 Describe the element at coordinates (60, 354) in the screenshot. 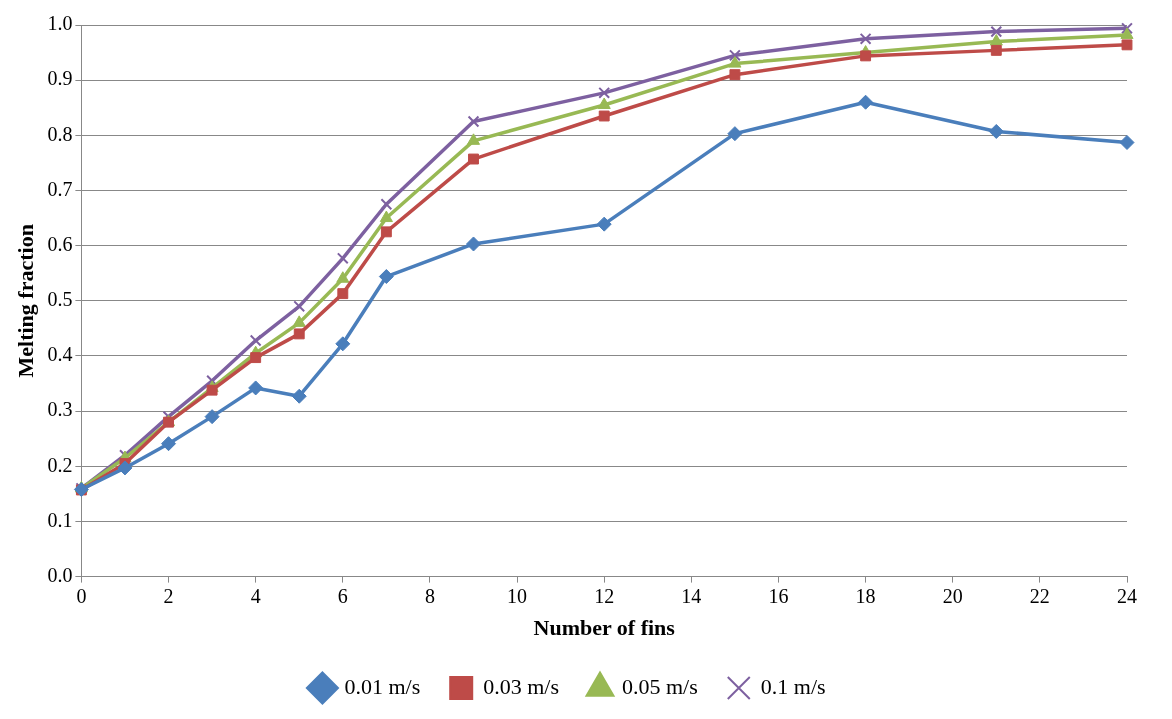

I see `y-tick-label: 0.4` at that location.